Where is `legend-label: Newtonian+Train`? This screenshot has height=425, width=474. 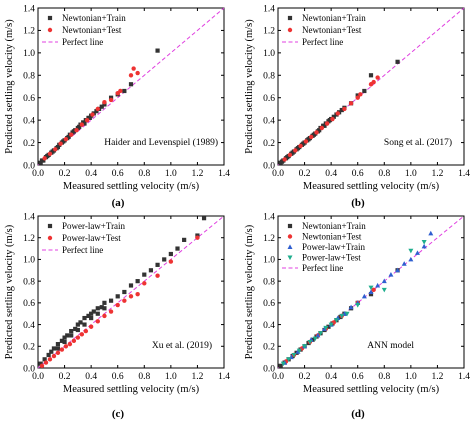 legend-label: Newtonian+Train is located at coordinates (94, 18).